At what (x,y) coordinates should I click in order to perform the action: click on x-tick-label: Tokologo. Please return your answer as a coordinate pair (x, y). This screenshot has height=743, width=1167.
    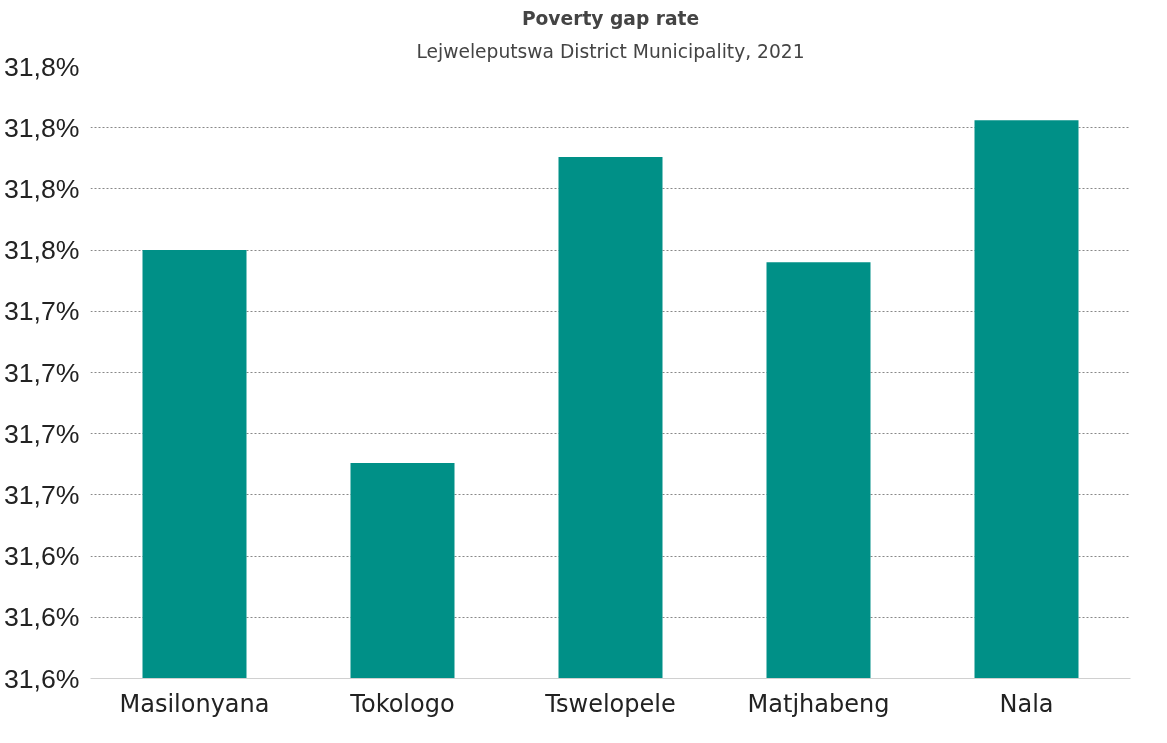
    Looking at the image, I should click on (402, 703).